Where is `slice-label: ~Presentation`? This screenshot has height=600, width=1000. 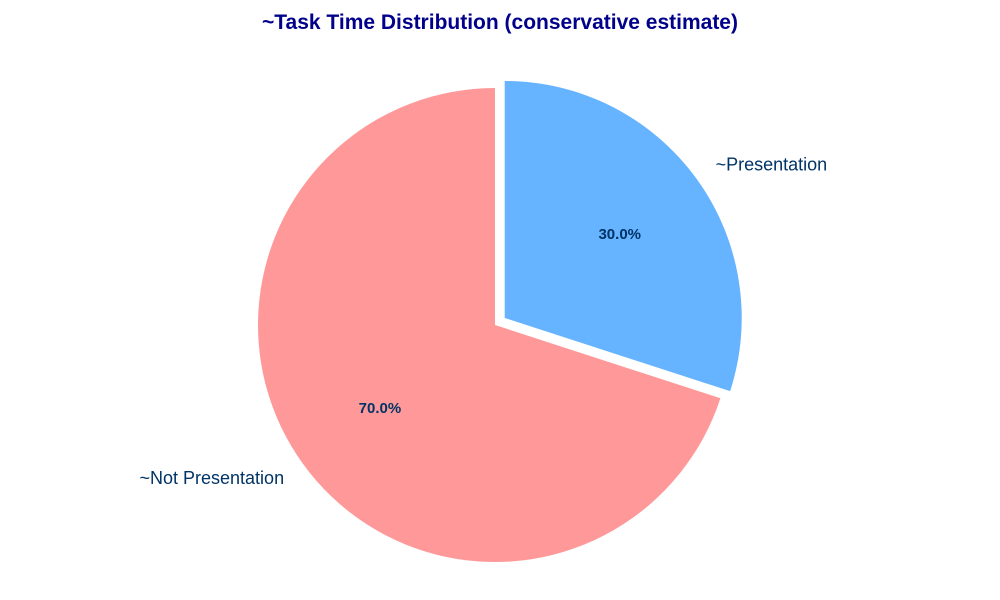
slice-label: ~Presentation is located at coordinates (772, 165).